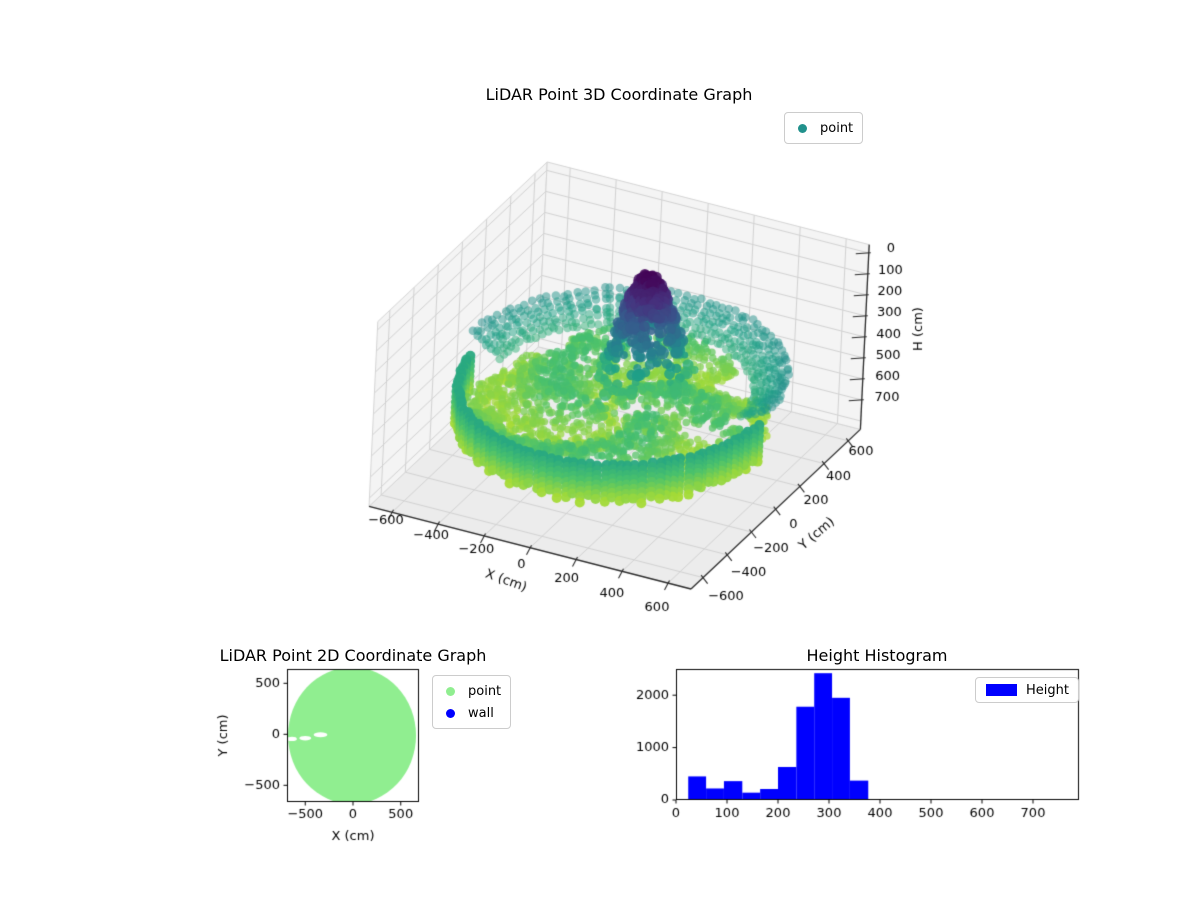 Image resolution: width=1200 pixels, height=900 pixels. I want to click on scatter3d-legend: point, so click(824, 128).